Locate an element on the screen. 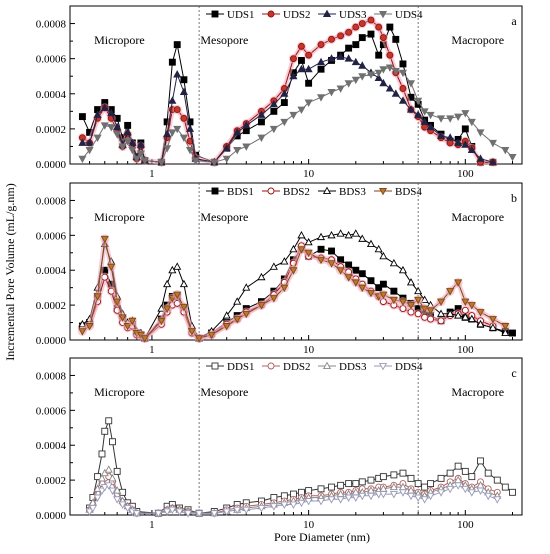 The image size is (550, 554). series-line is located at coordinates (288, 292).